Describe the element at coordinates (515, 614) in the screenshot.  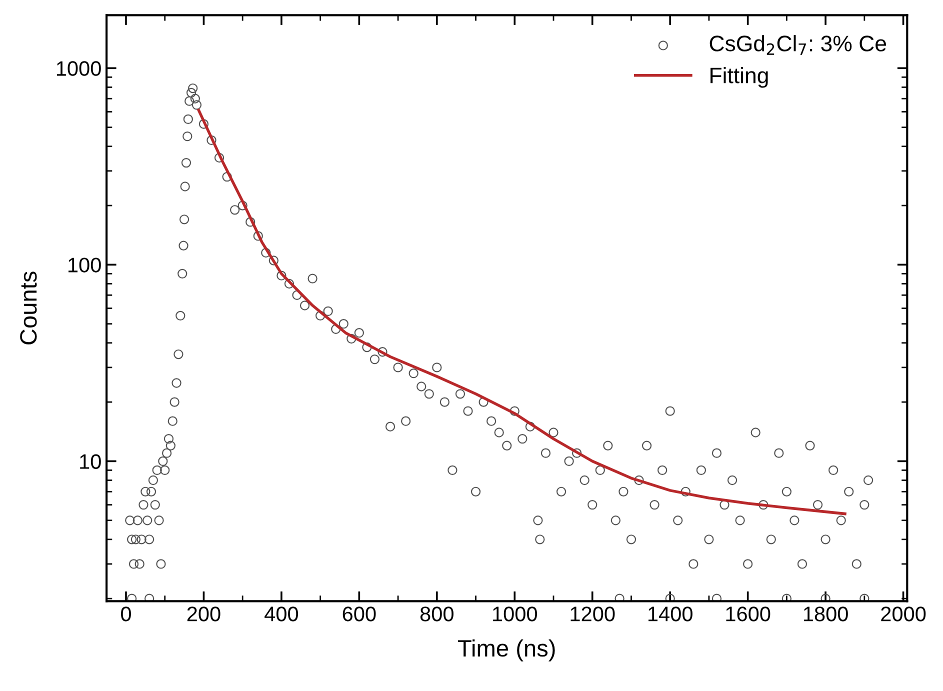
I see `x-tick-label: 1000` at that location.